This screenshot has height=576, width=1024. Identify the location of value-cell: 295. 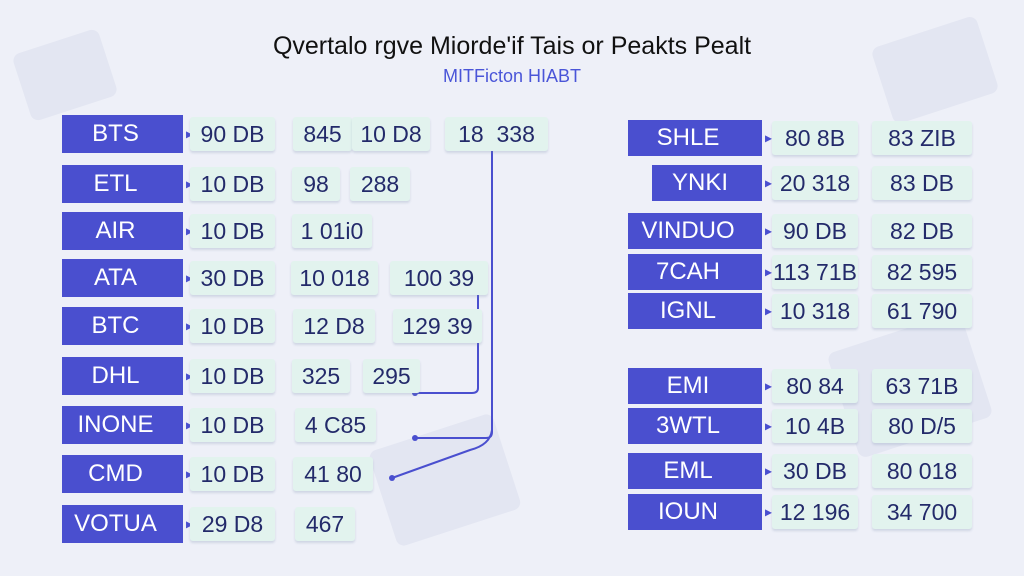
(391, 376).